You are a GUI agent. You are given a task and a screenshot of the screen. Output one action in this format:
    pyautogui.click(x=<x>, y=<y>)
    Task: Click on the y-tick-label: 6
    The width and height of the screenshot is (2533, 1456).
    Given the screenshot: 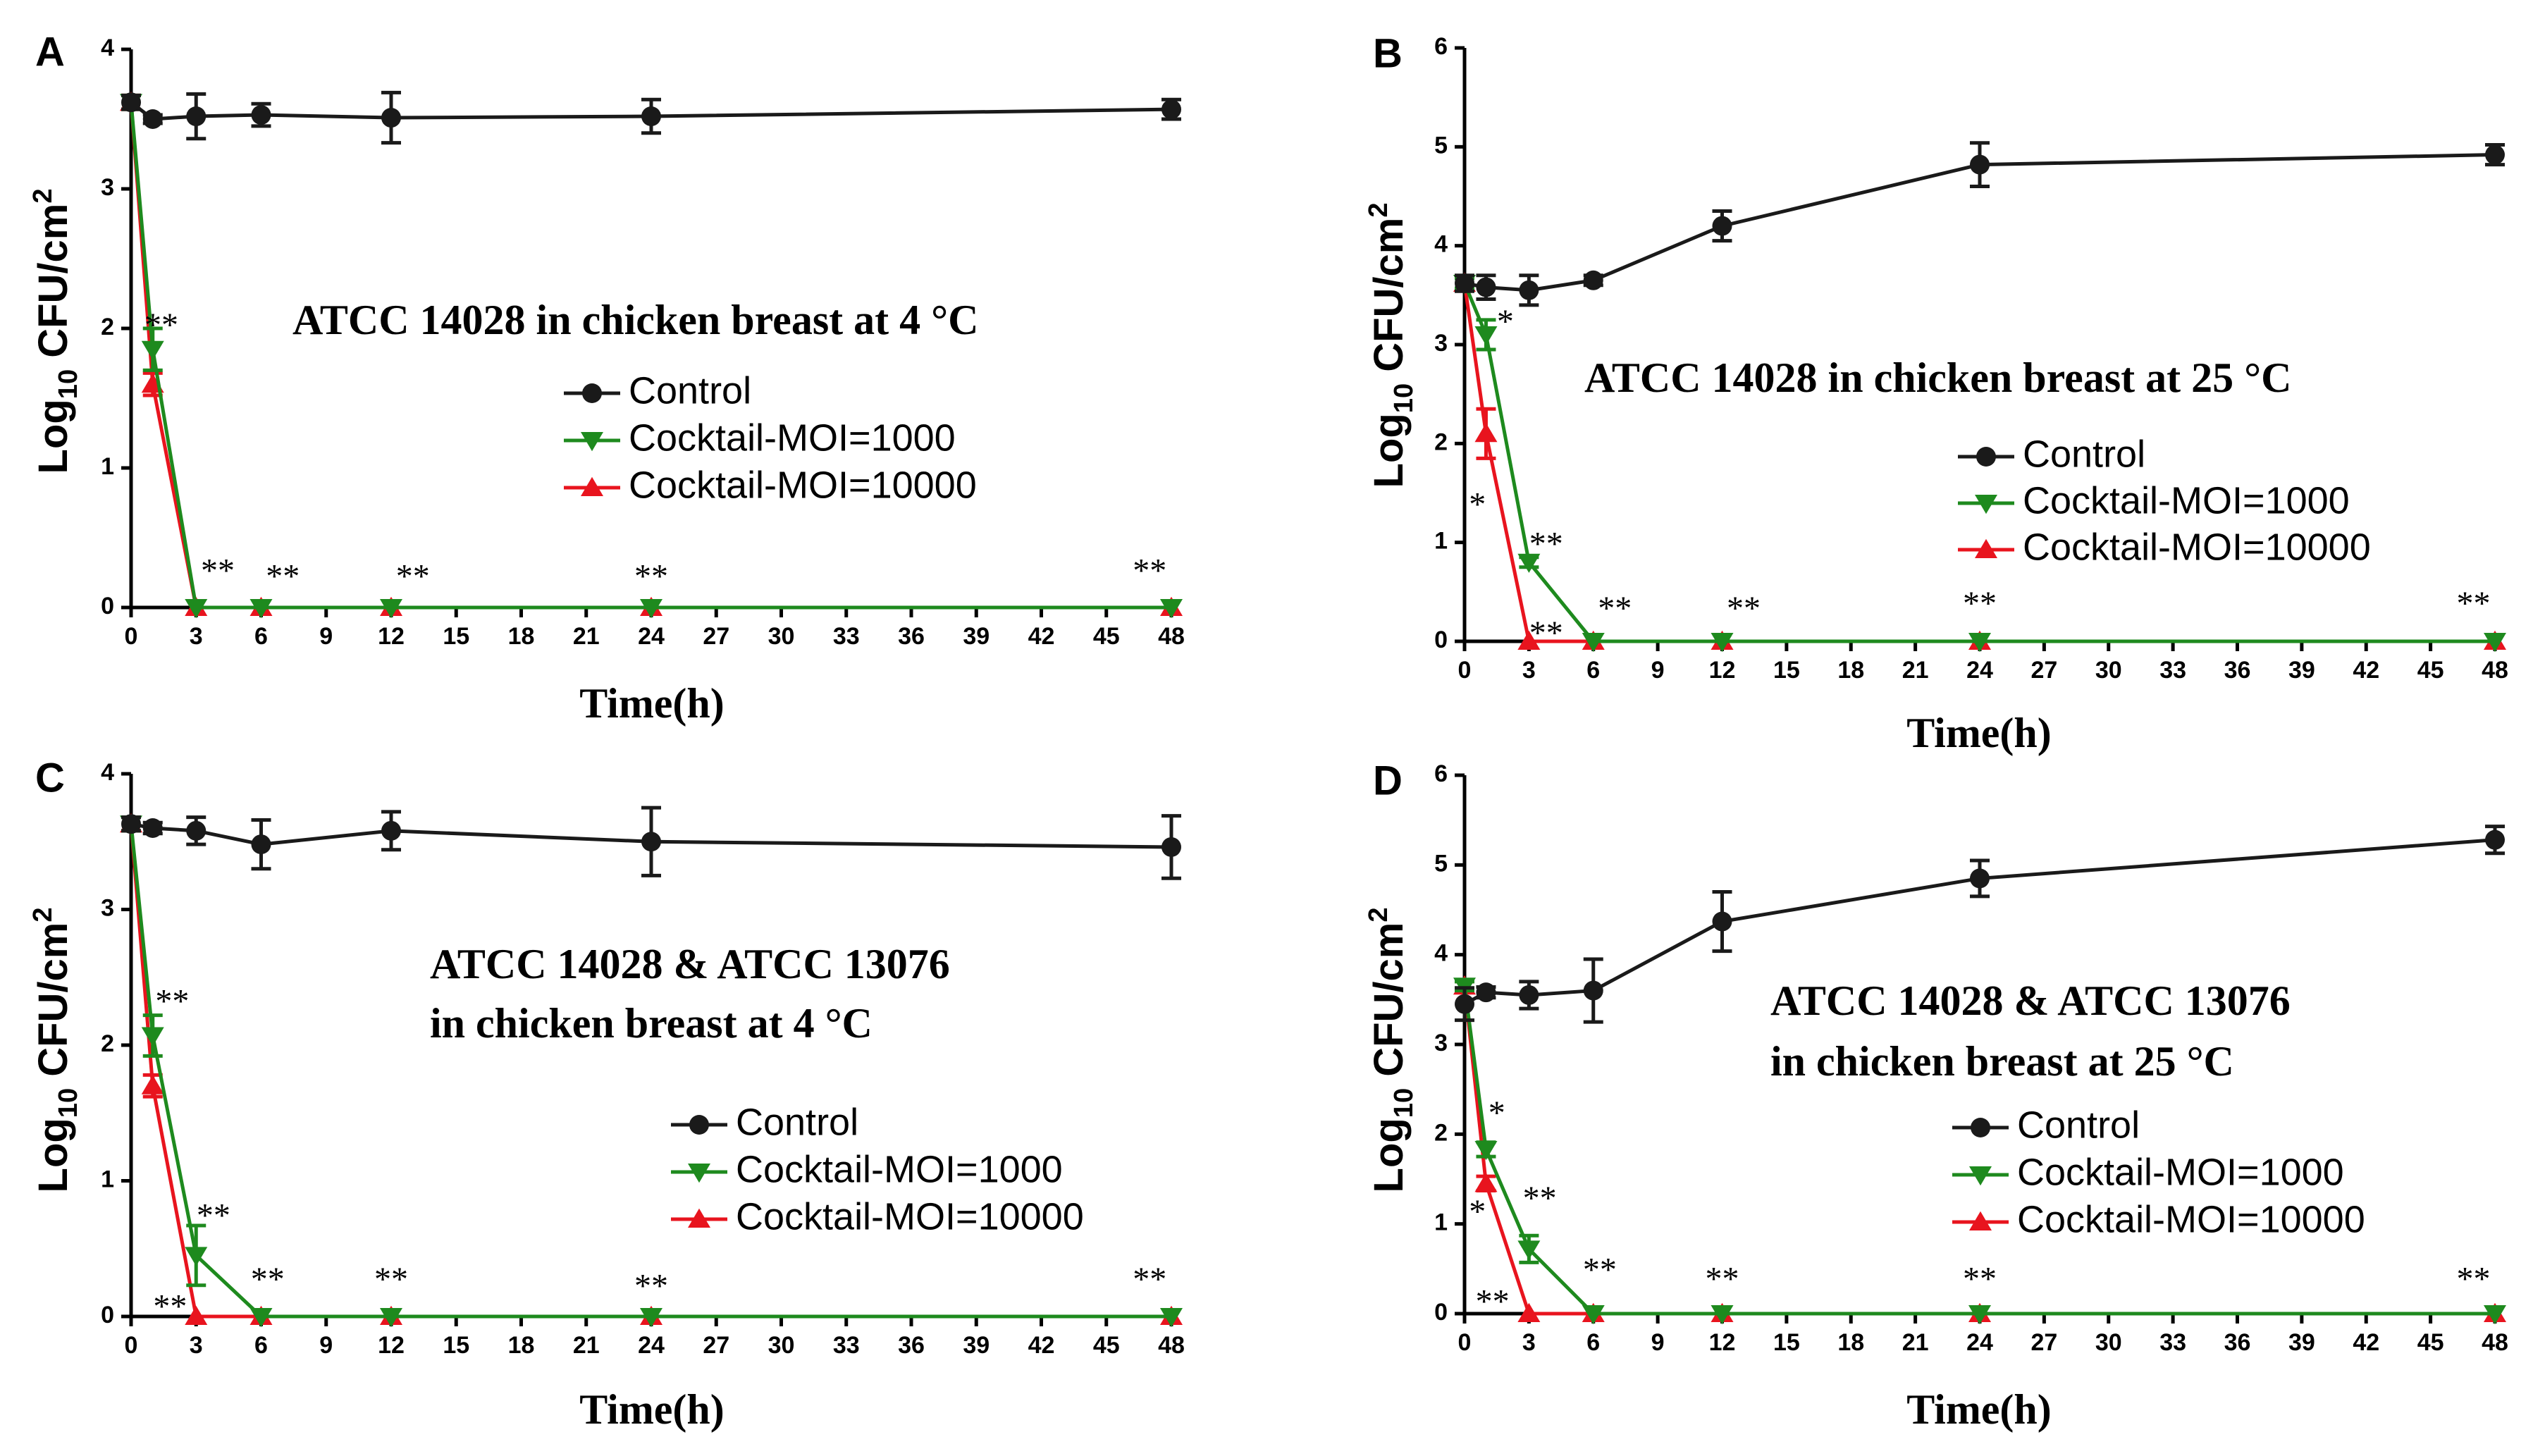 What is the action you would take?
    pyautogui.click(x=1441, y=46)
    